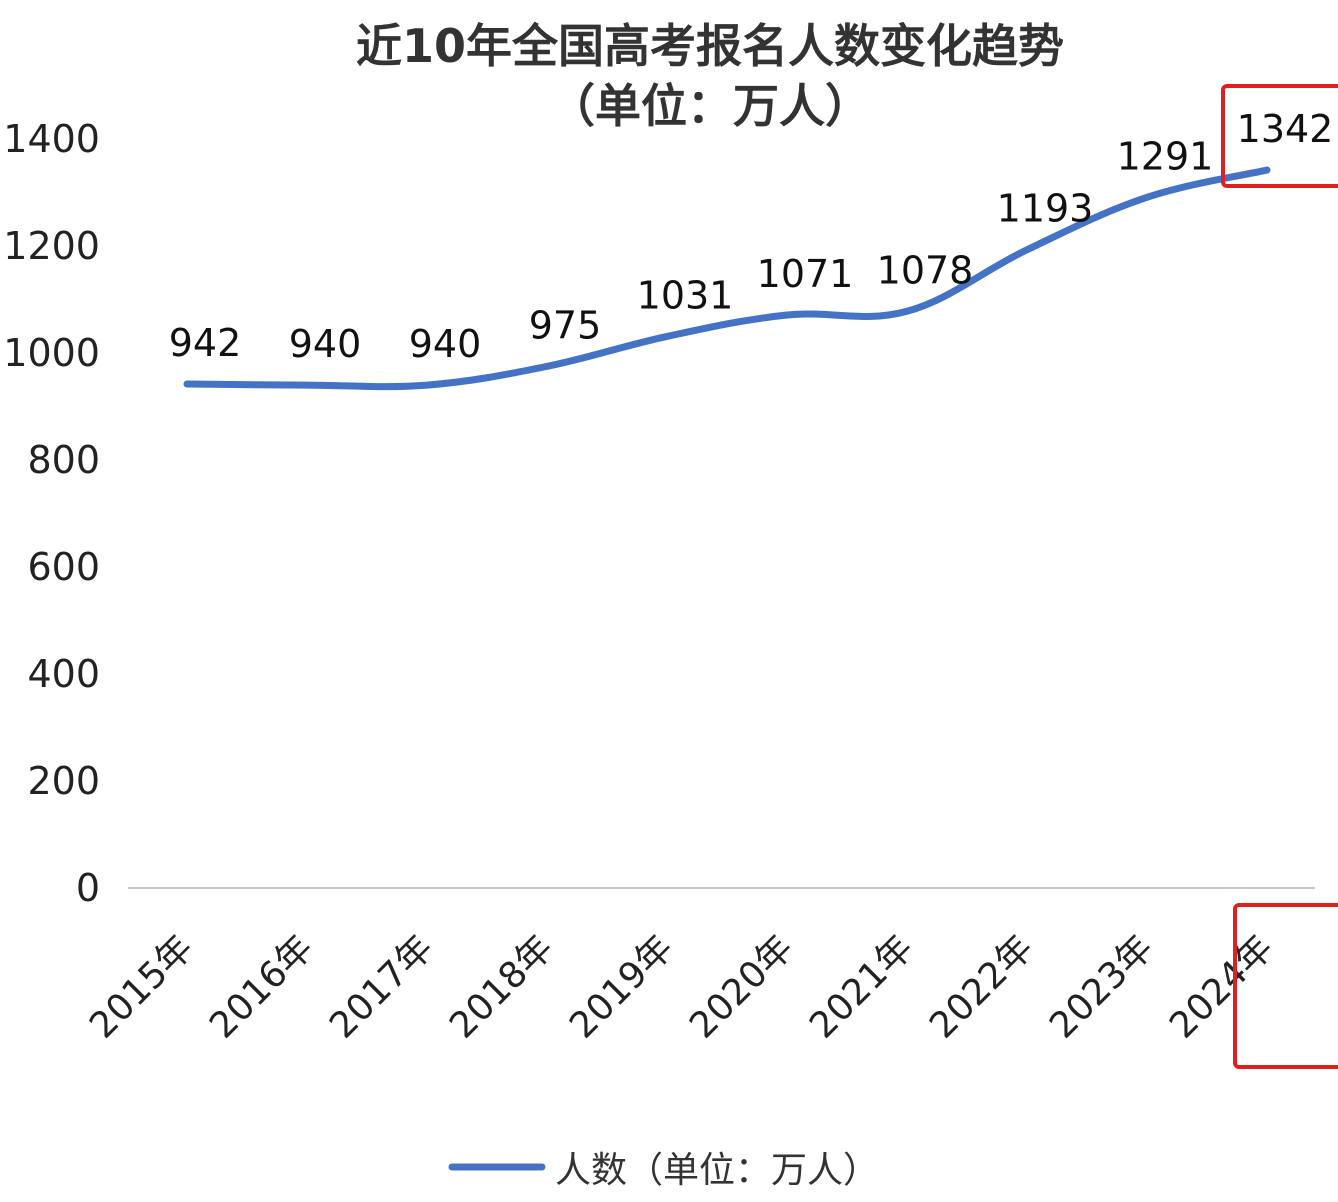  Describe the element at coordinates (741, 986) in the screenshot. I see `x-tick-label: 2020年` at that location.